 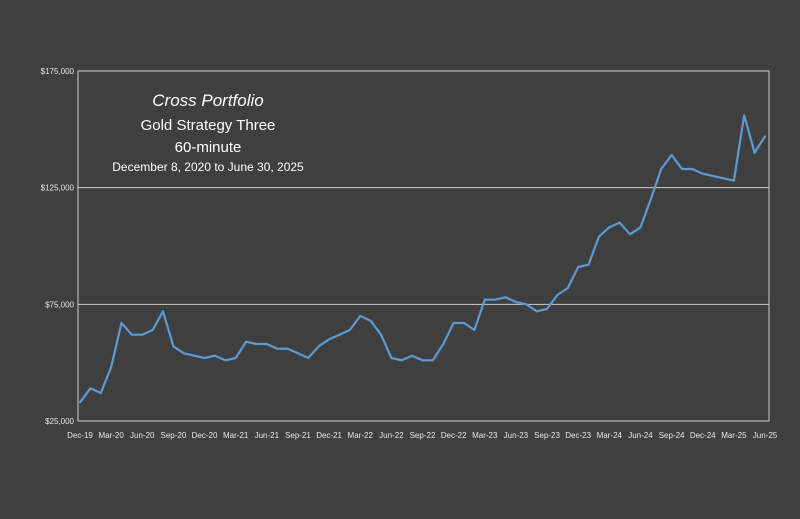 What do you see at coordinates (578, 435) in the screenshot?
I see `x-tick-label: Dec-23` at bounding box center [578, 435].